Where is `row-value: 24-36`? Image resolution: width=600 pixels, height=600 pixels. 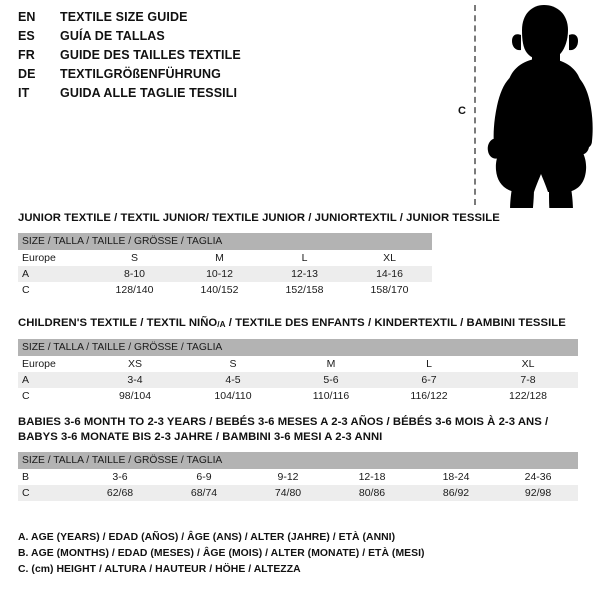
row-value: 24-36 is located at coordinates (538, 477).